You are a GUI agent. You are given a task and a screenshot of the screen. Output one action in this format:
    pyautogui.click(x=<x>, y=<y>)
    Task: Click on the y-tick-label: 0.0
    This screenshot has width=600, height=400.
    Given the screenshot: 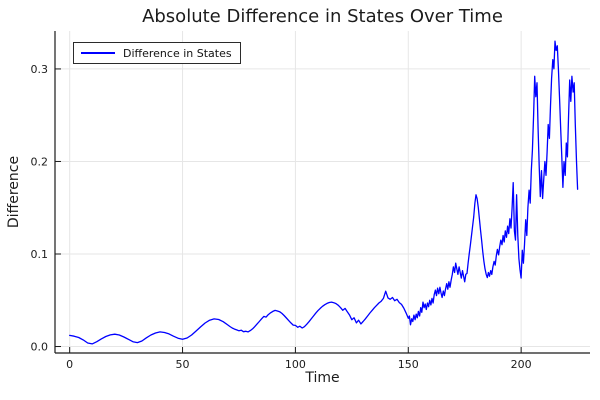 What is the action you would take?
    pyautogui.click(x=40, y=347)
    